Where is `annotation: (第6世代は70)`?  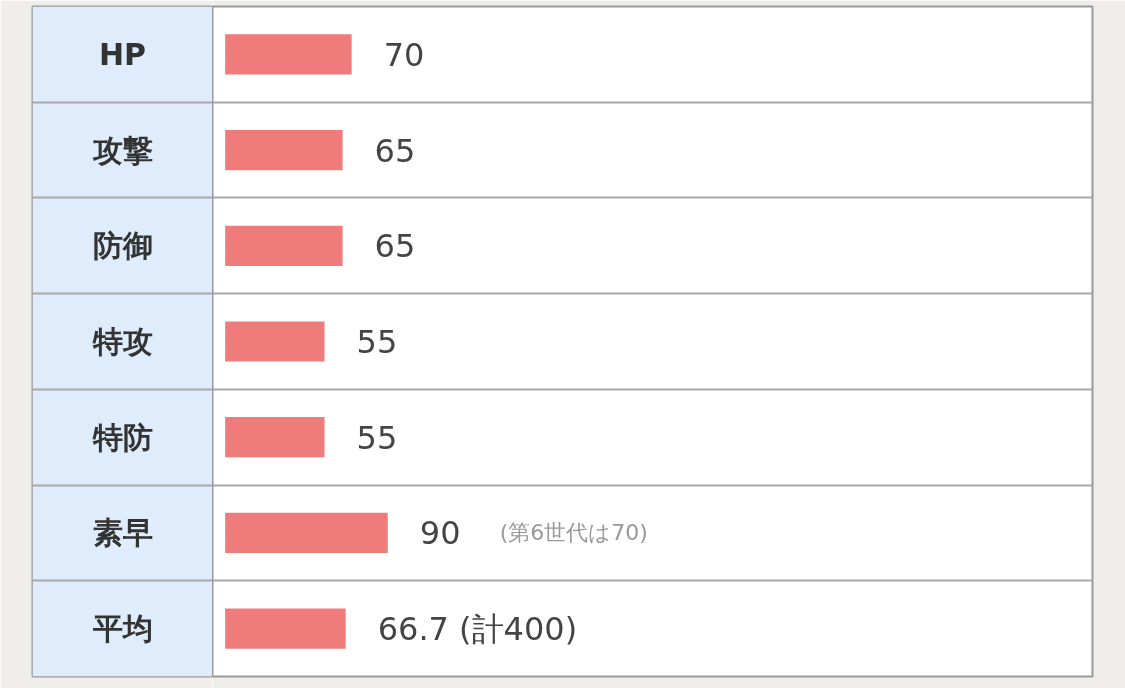 annotation: (第6世代は70) is located at coordinates (573, 533).